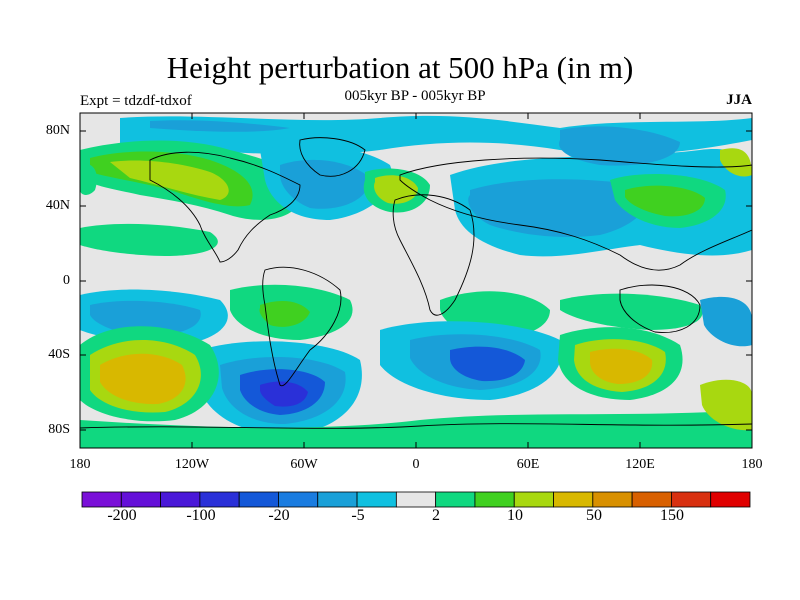  I want to click on coastline-eurasia, so click(575, 214).